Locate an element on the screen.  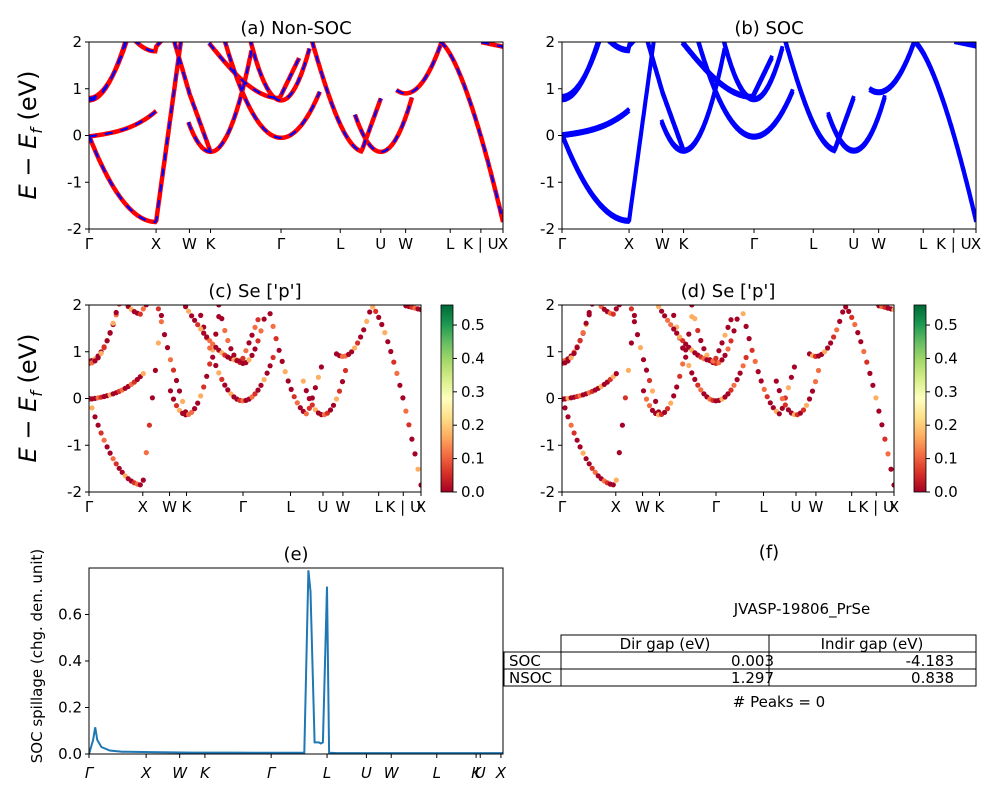
y-tick-label: 2 is located at coordinates (77, 42).